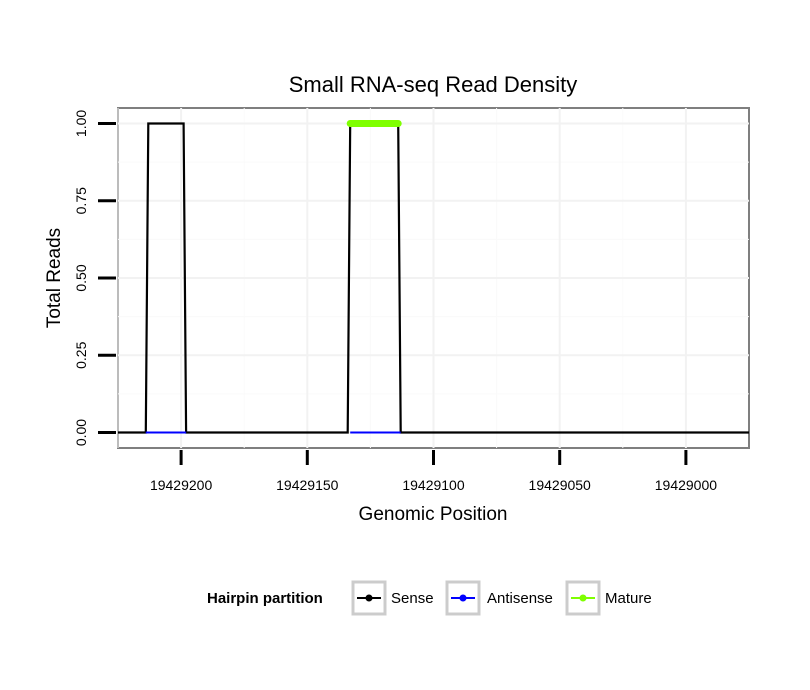  Describe the element at coordinates (81, 432) in the screenshot. I see `y-tick-label: 0.00` at that location.